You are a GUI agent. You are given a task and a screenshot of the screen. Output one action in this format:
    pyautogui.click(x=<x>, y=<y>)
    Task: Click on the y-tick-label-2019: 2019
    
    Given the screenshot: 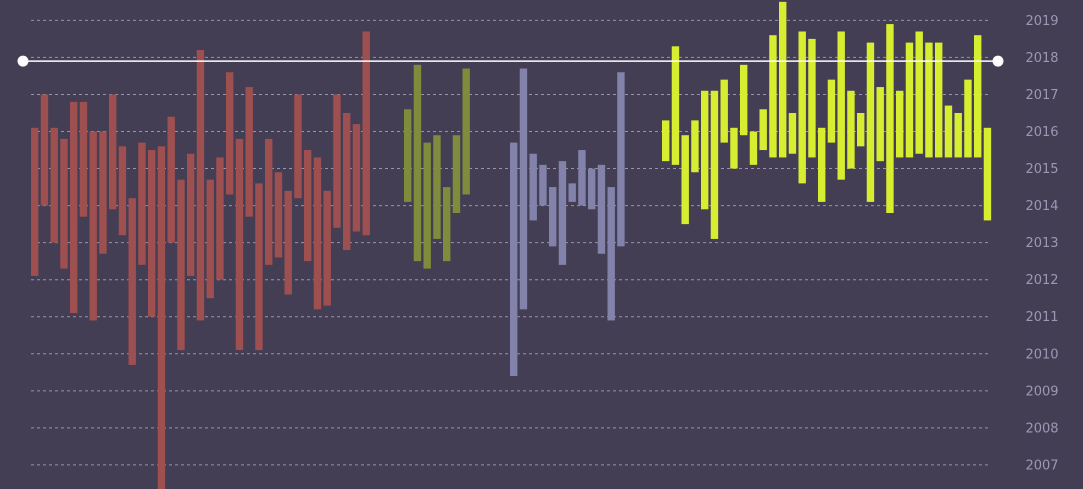 What is the action you would take?
    pyautogui.click(x=1041, y=21)
    